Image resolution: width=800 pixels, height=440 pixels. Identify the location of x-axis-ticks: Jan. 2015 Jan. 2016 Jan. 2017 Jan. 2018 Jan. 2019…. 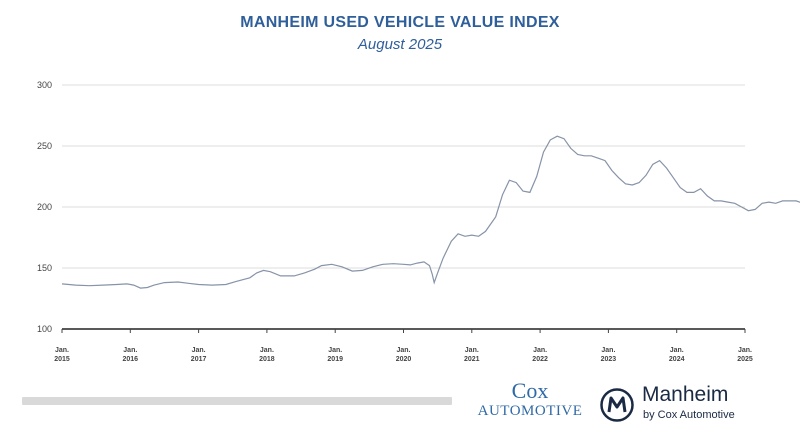
(403, 346).